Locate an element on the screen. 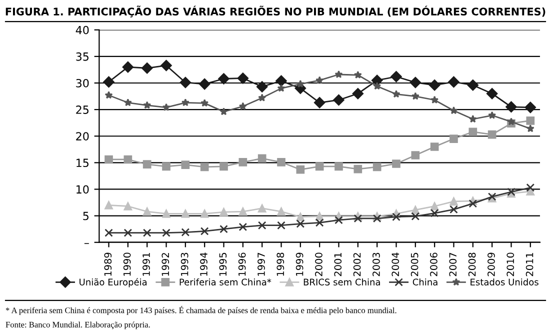 The image size is (551, 332). x-tick-label: 1999 is located at coordinates (300, 264).